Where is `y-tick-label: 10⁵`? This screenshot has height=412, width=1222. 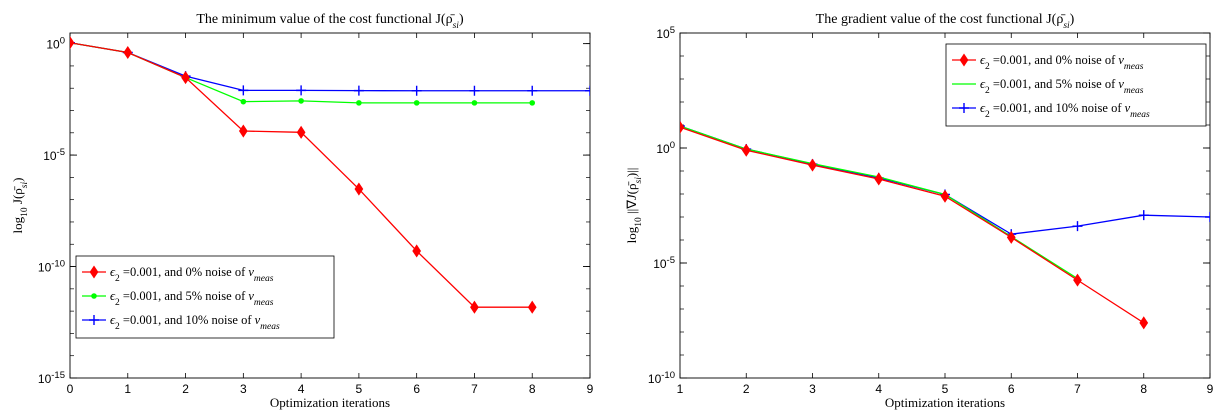
y-tick-label: 10⁵ is located at coordinates (665, 33).